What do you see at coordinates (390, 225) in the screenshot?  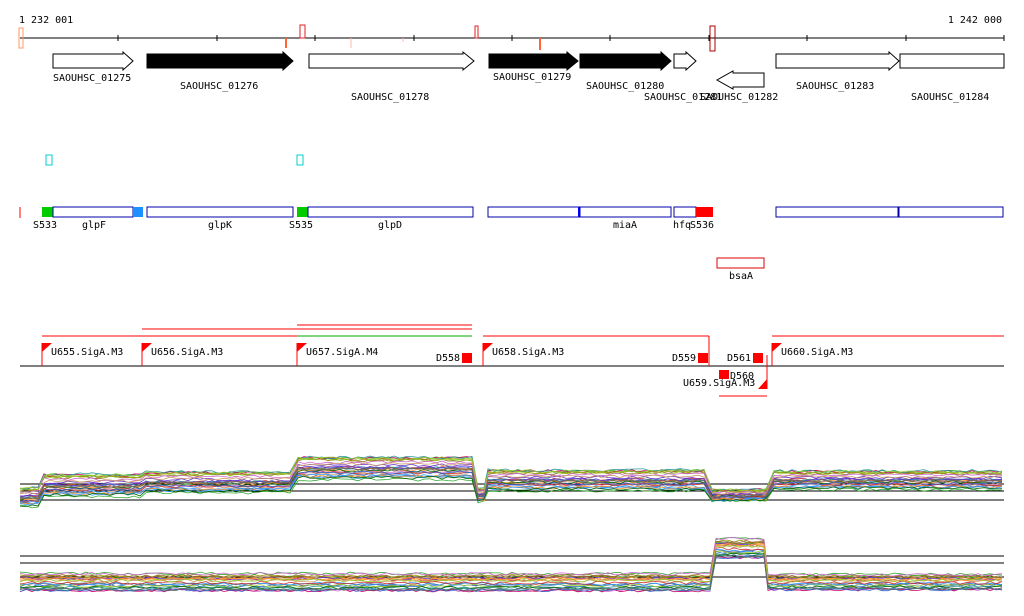 I see `gene-name-label: glpD` at bounding box center [390, 225].